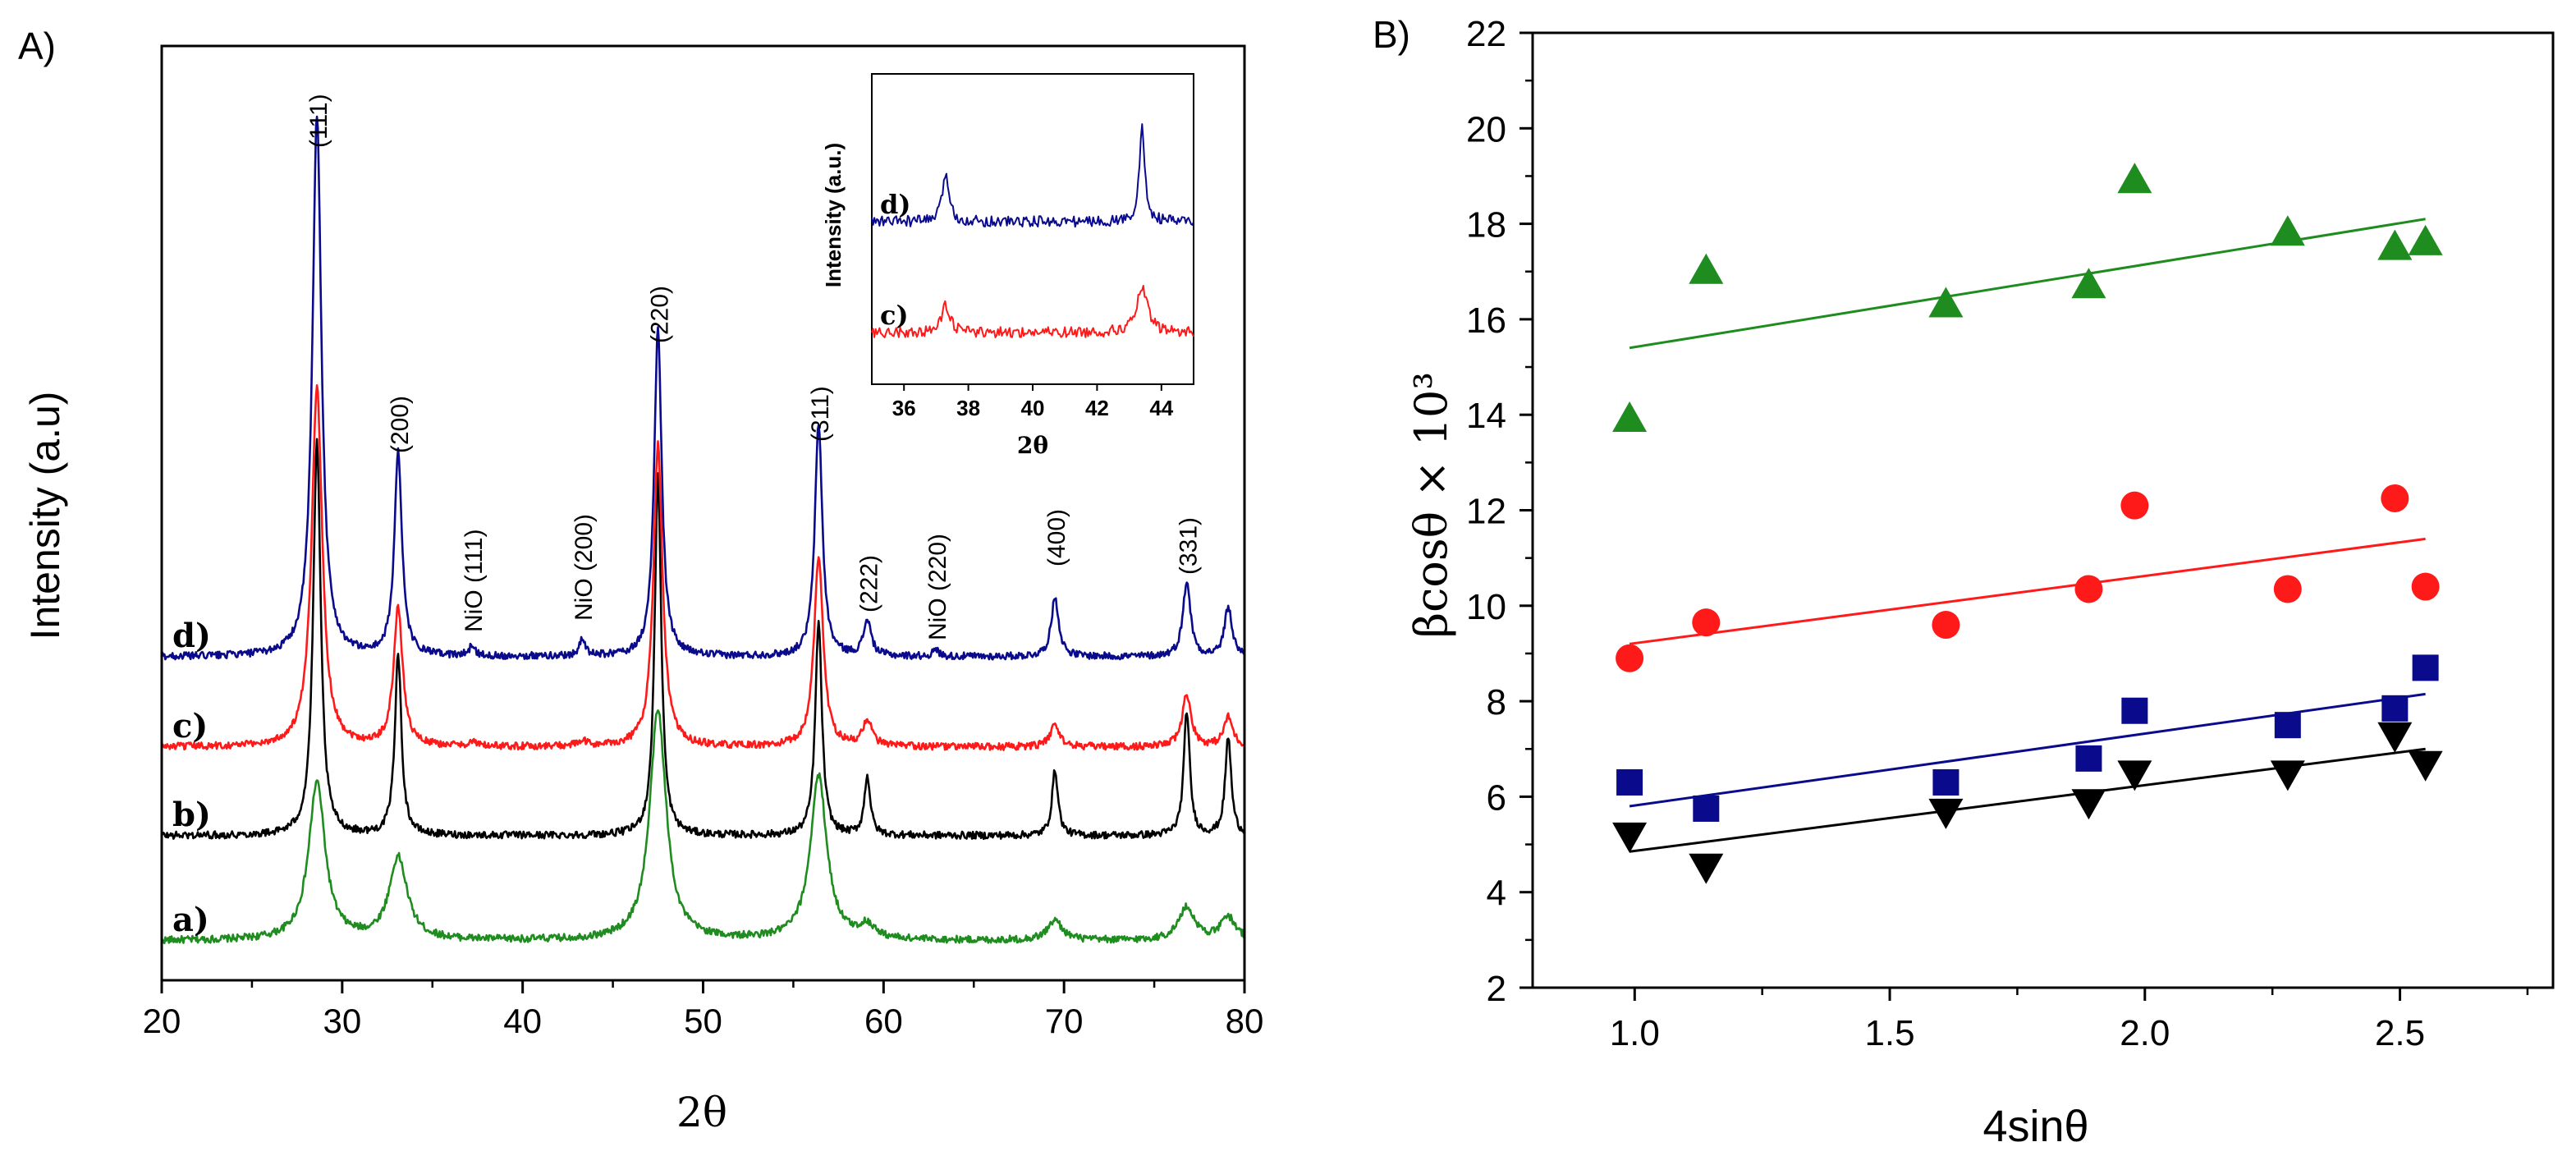 The height and width of the screenshot is (1165, 2576). Describe the element at coordinates (1431, 505) in the screenshot. I see `panel-b-y-axis-title: βcosθ × 10³` at that location.